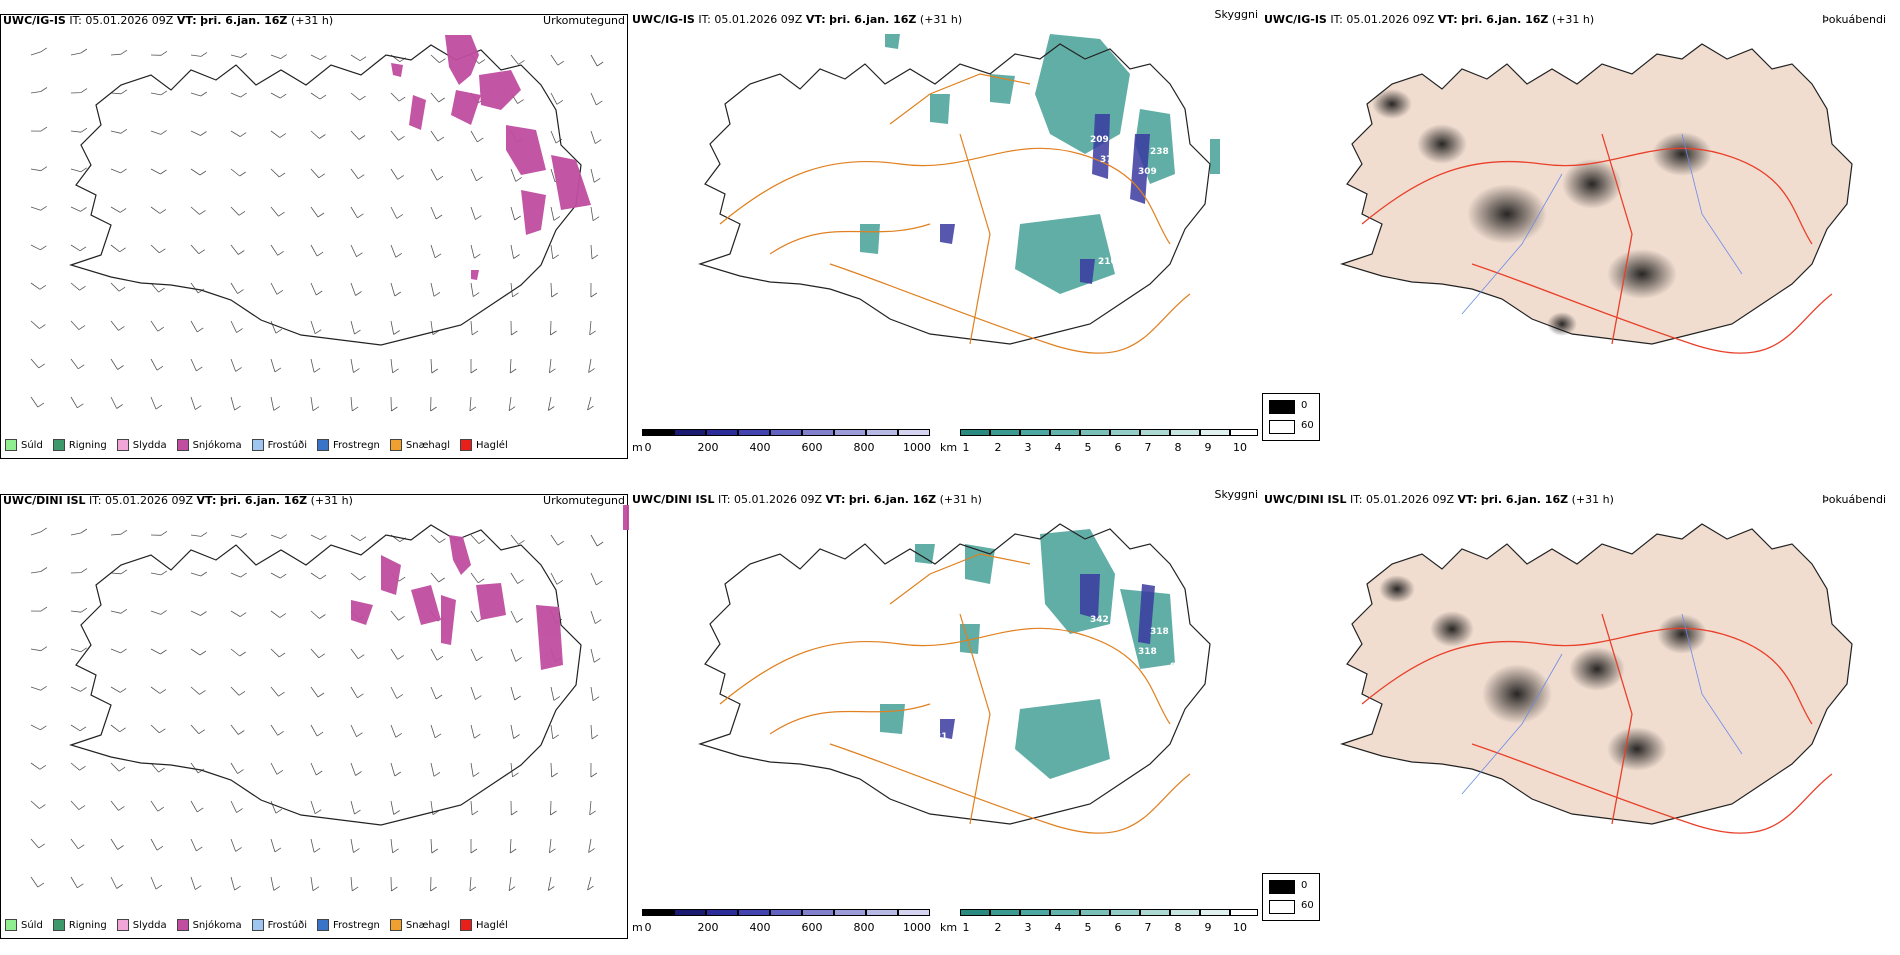 This screenshot has height=955, width=1900. What do you see at coordinates (1184, 687) in the screenshot?
I see `visibility-value-label: 69` at bounding box center [1184, 687].